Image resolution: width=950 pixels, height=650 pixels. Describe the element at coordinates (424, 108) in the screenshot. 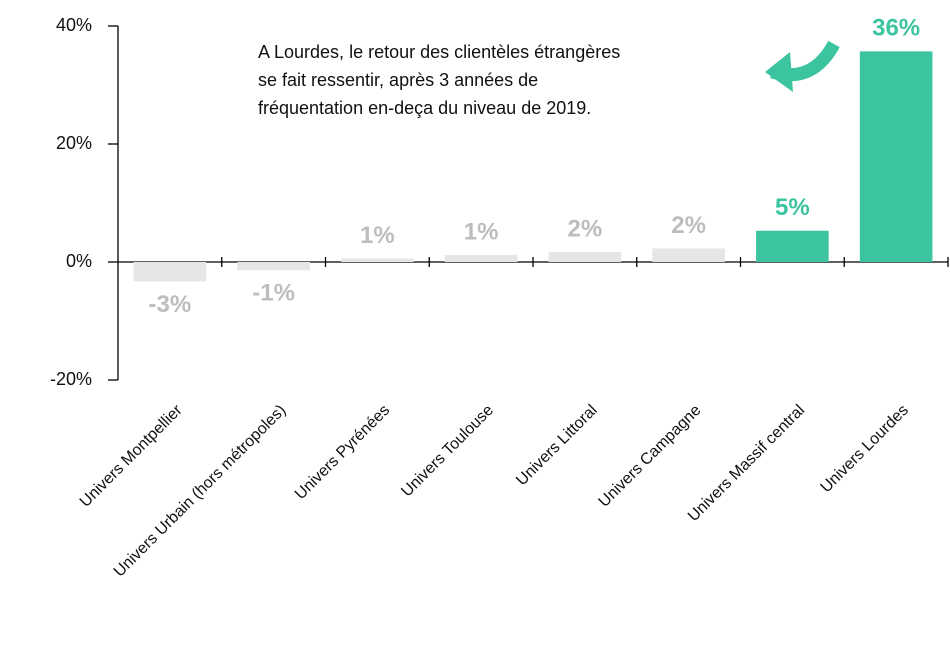

I see `annotation: fréquentation en-deça du niveau de 2019.` at that location.